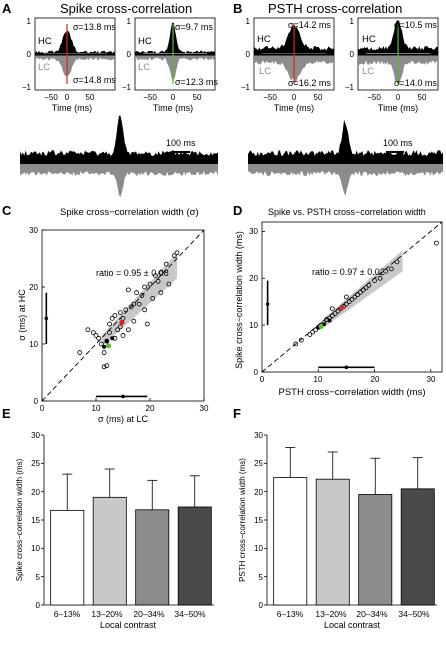 The image size is (446, 645). I want to click on hc-correlogram, so click(175, 39).